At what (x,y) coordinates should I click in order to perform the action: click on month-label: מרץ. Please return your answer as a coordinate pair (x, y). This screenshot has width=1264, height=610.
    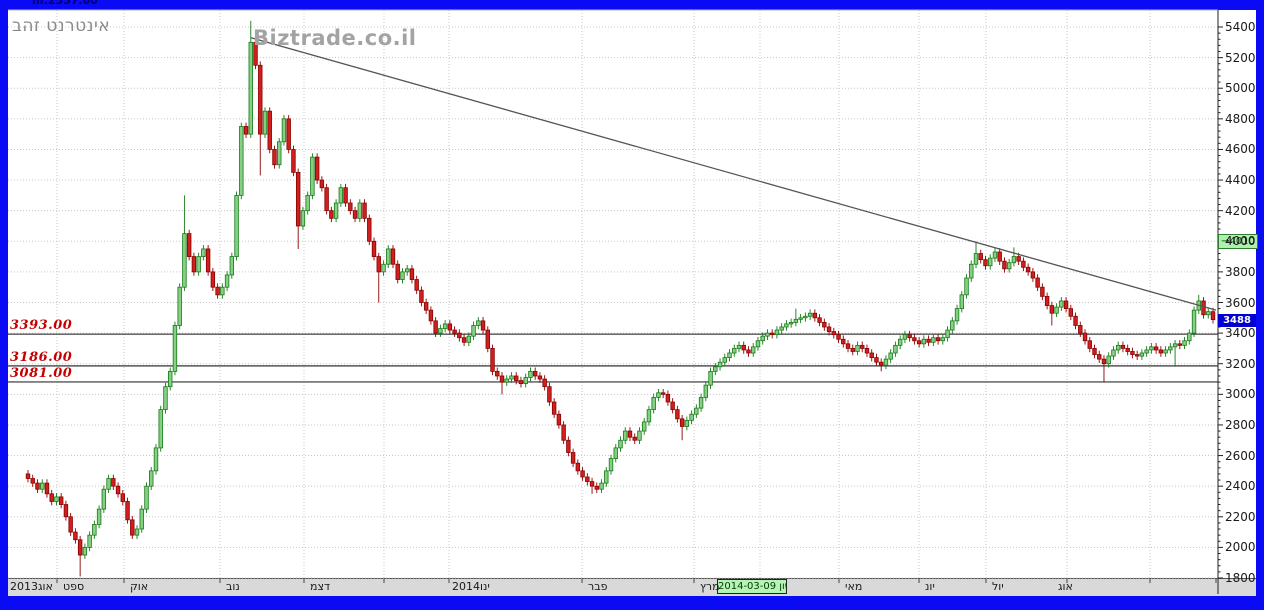
    Looking at the image, I should click on (710, 586).